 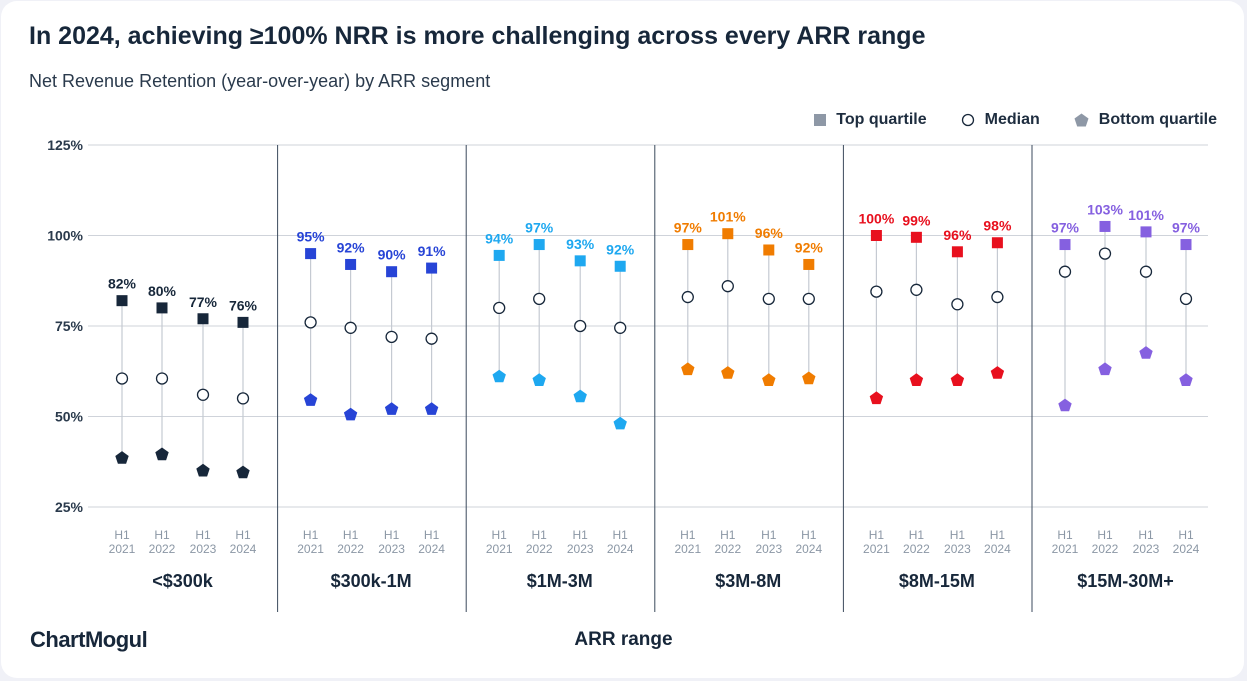 What do you see at coordinates (371, 581) in the screenshot?
I see `segment-label: $300k-1M` at bounding box center [371, 581].